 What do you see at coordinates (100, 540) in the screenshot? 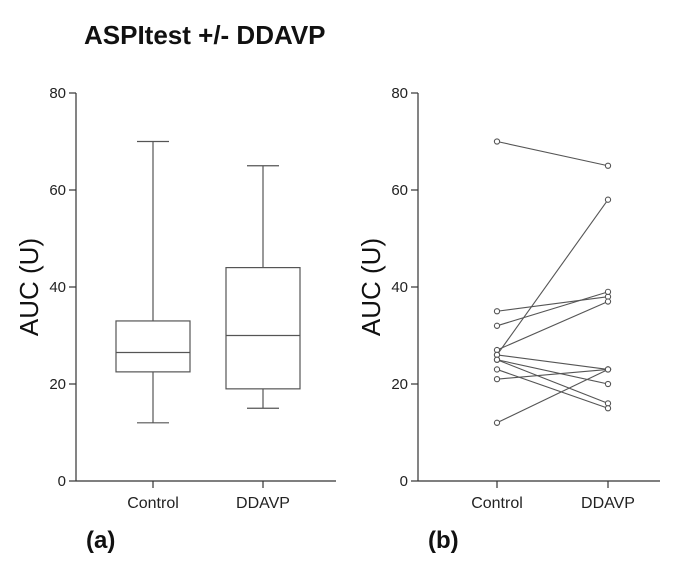
I see `panel-a-label: (a)` at bounding box center [100, 540].